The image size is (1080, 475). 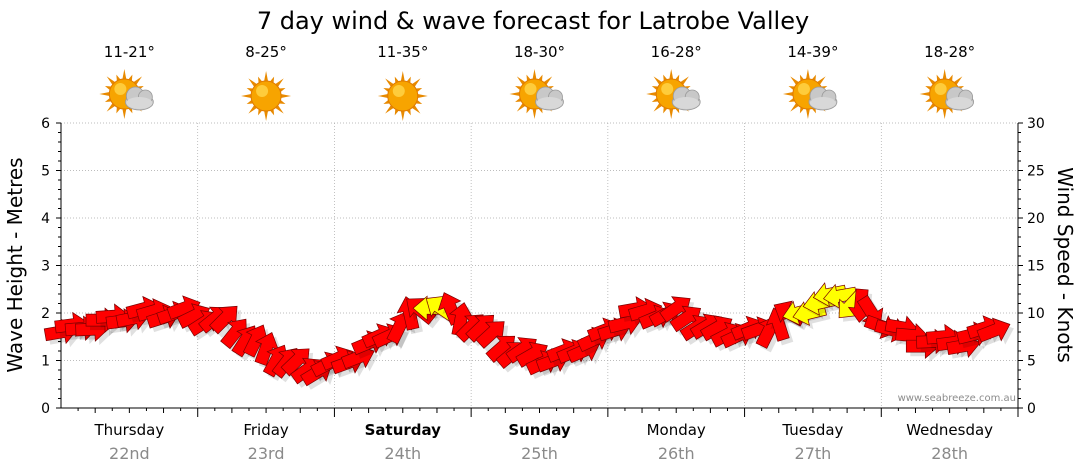 I want to click on y-tick-label-right: 10, so click(x=1036, y=314).